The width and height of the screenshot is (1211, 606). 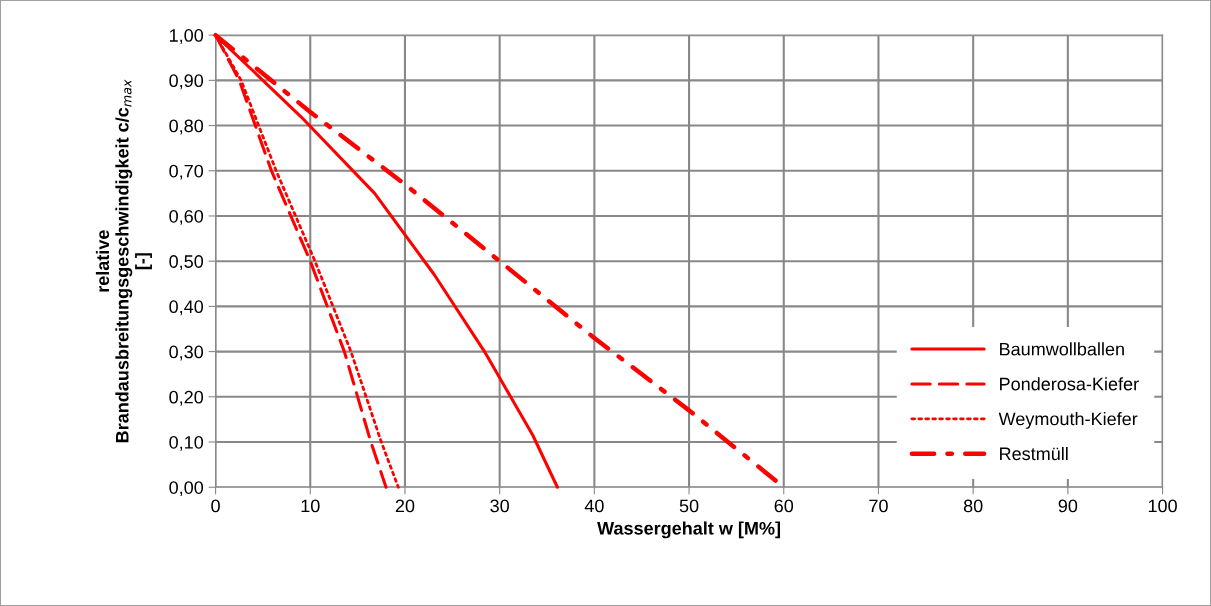 What do you see at coordinates (186, 443) in the screenshot?
I see `y-tick-label: 0,10` at bounding box center [186, 443].